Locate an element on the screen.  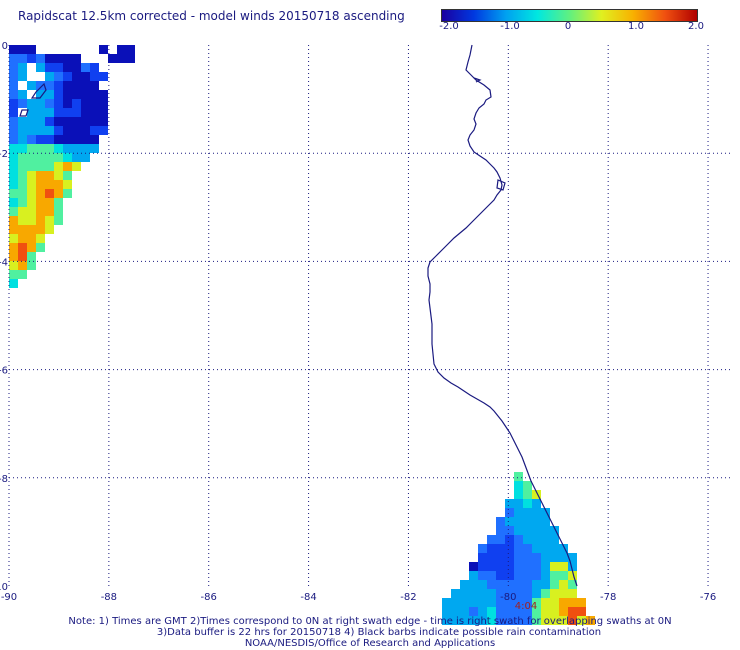
pass-time-label: 4:04 is located at coordinates (526, 606).